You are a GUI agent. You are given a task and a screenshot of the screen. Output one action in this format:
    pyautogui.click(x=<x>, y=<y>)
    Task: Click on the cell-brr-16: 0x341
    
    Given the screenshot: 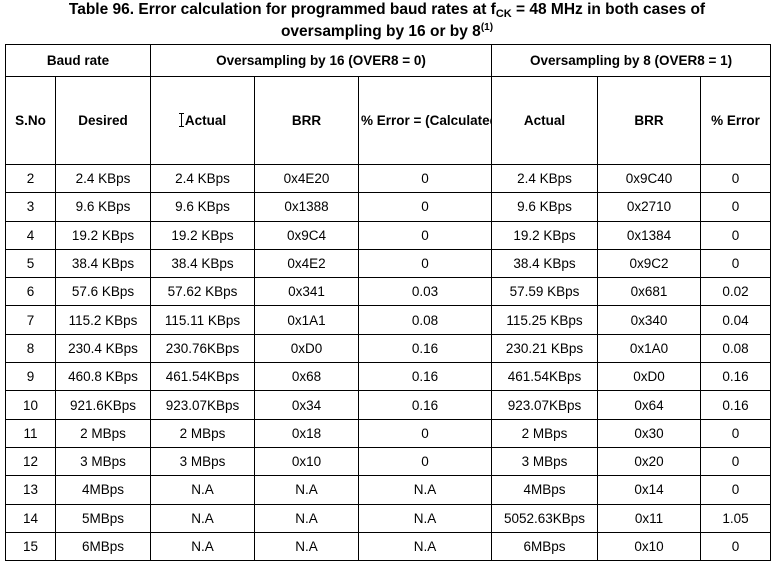 What is the action you would take?
    pyautogui.click(x=306, y=292)
    